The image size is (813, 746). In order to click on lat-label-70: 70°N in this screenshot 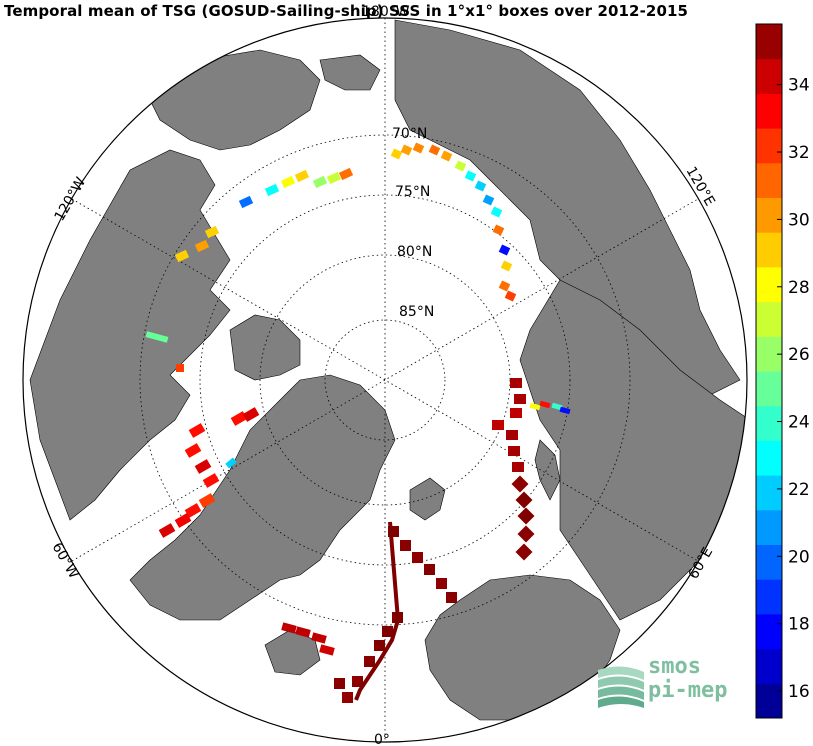, I will do `click(409, 134)`.